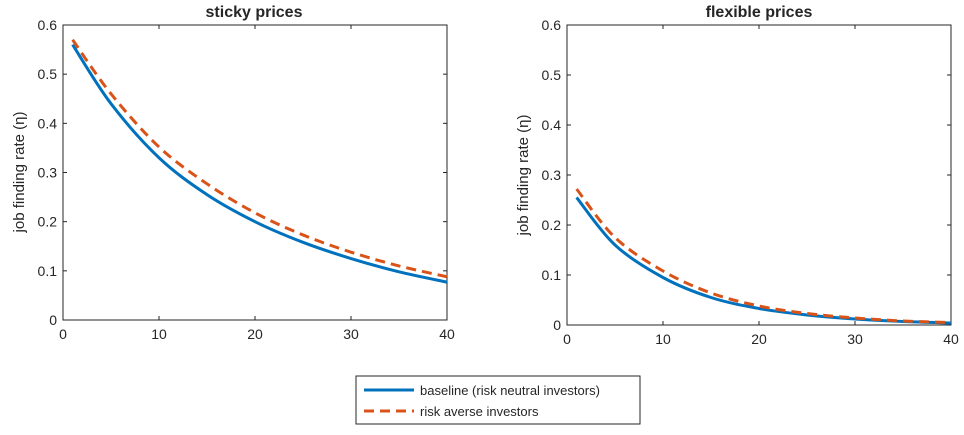 Image resolution: width=964 pixels, height=435 pixels. I want to click on flexible-prices-ytick-label: 0.5, so click(552, 75).